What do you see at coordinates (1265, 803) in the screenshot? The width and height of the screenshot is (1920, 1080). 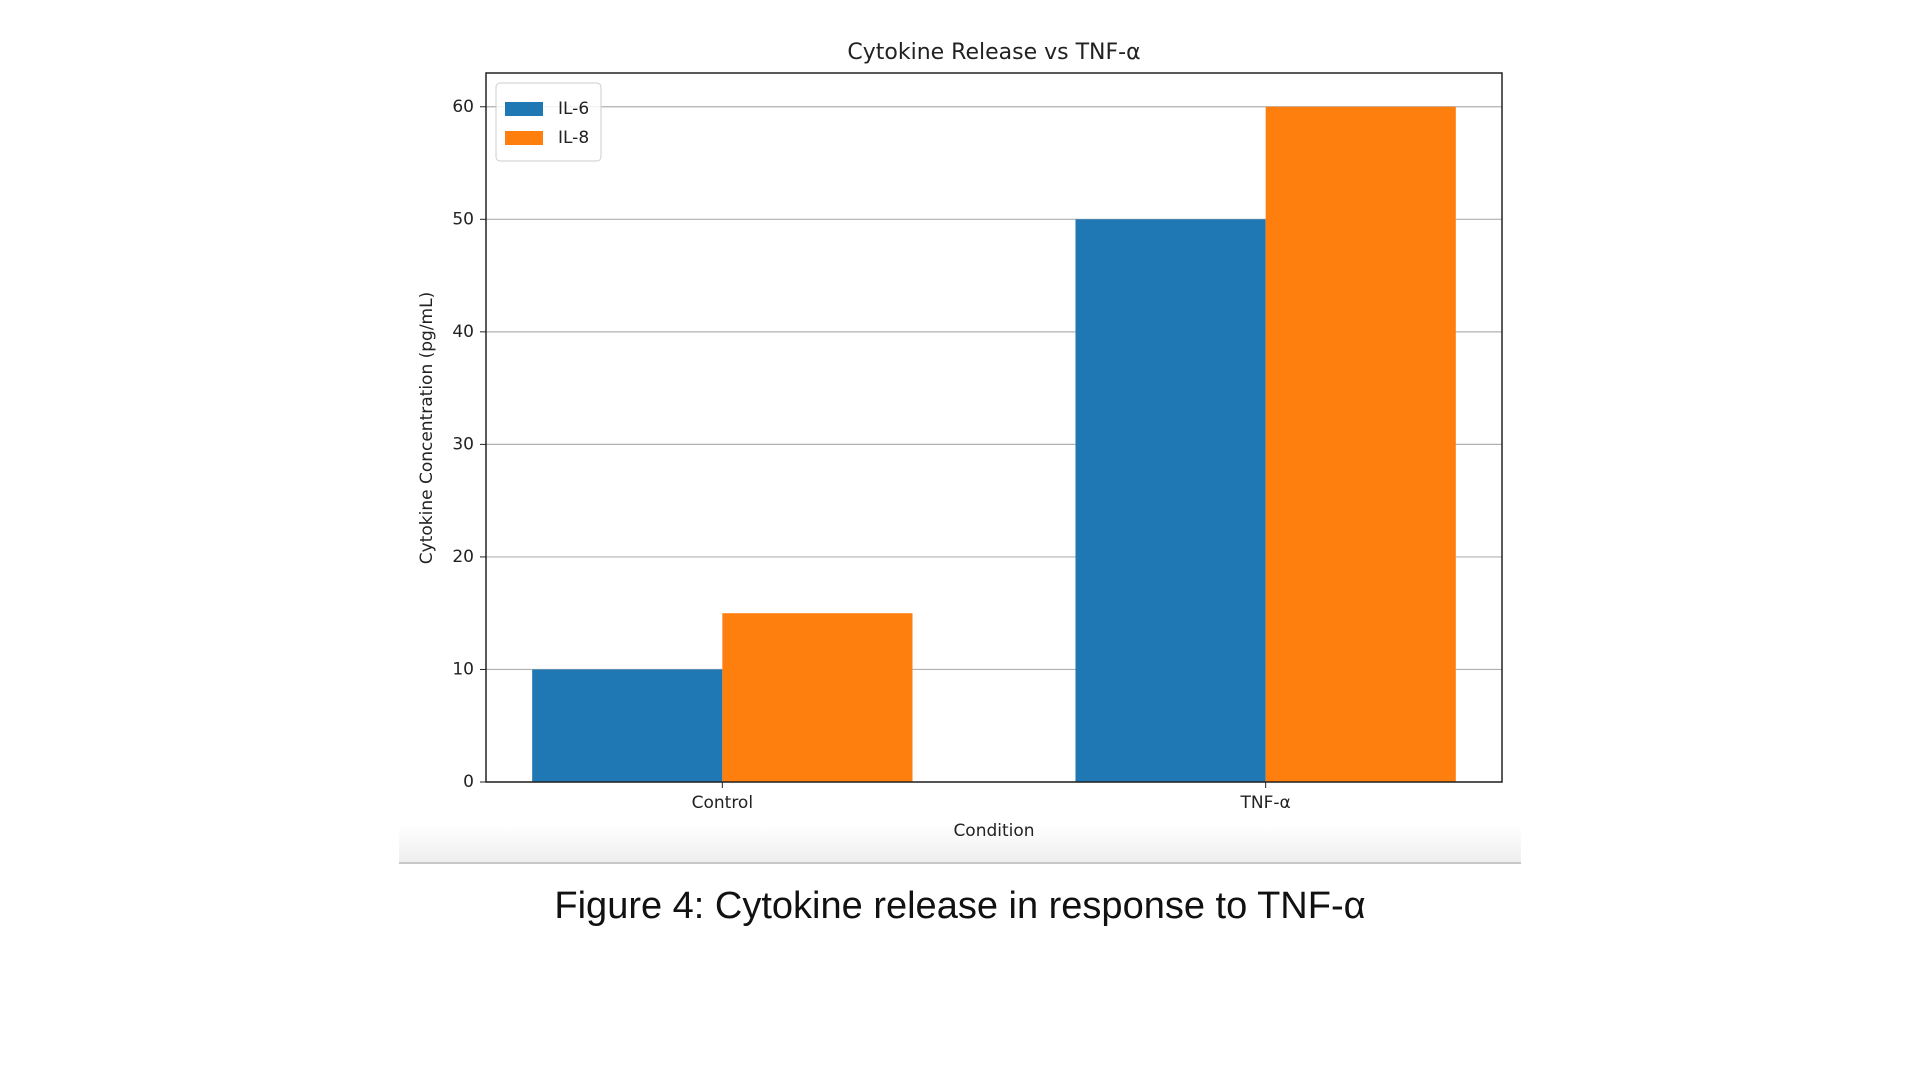 I see `x-tick-label: TNF-α` at bounding box center [1265, 803].